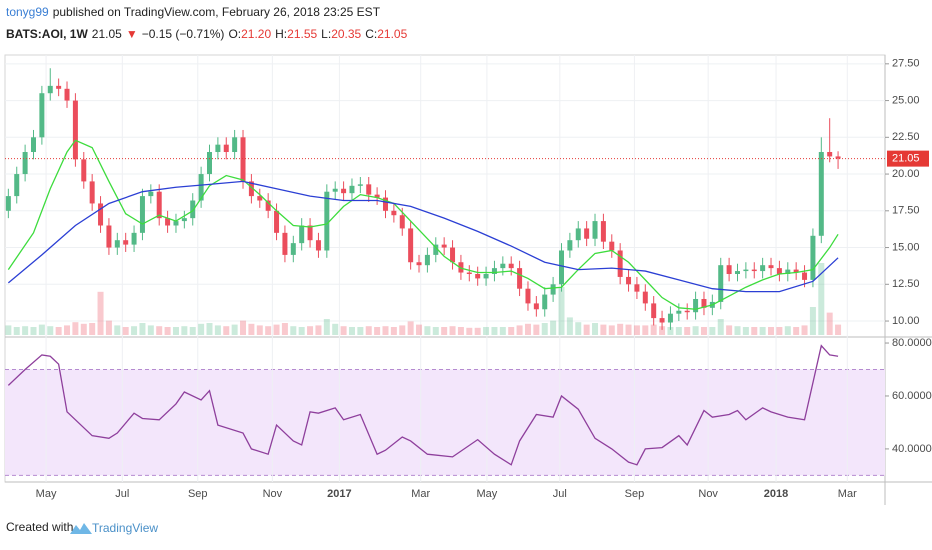 This screenshot has height=550, width=932. I want to click on y-tick-label: 15.00, so click(906, 247).